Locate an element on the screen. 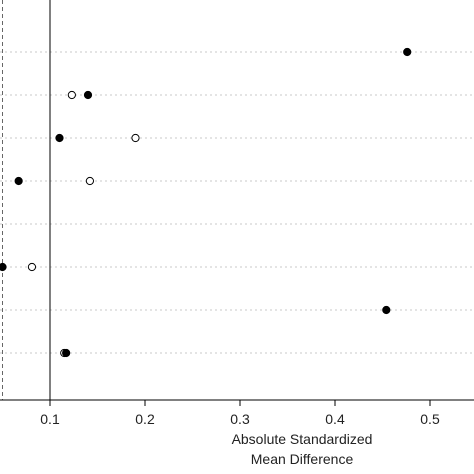 This screenshot has height=474, width=474. x-axis: 0.1 0.2 0.3 0.4 0.5 is located at coordinates (240, 413).